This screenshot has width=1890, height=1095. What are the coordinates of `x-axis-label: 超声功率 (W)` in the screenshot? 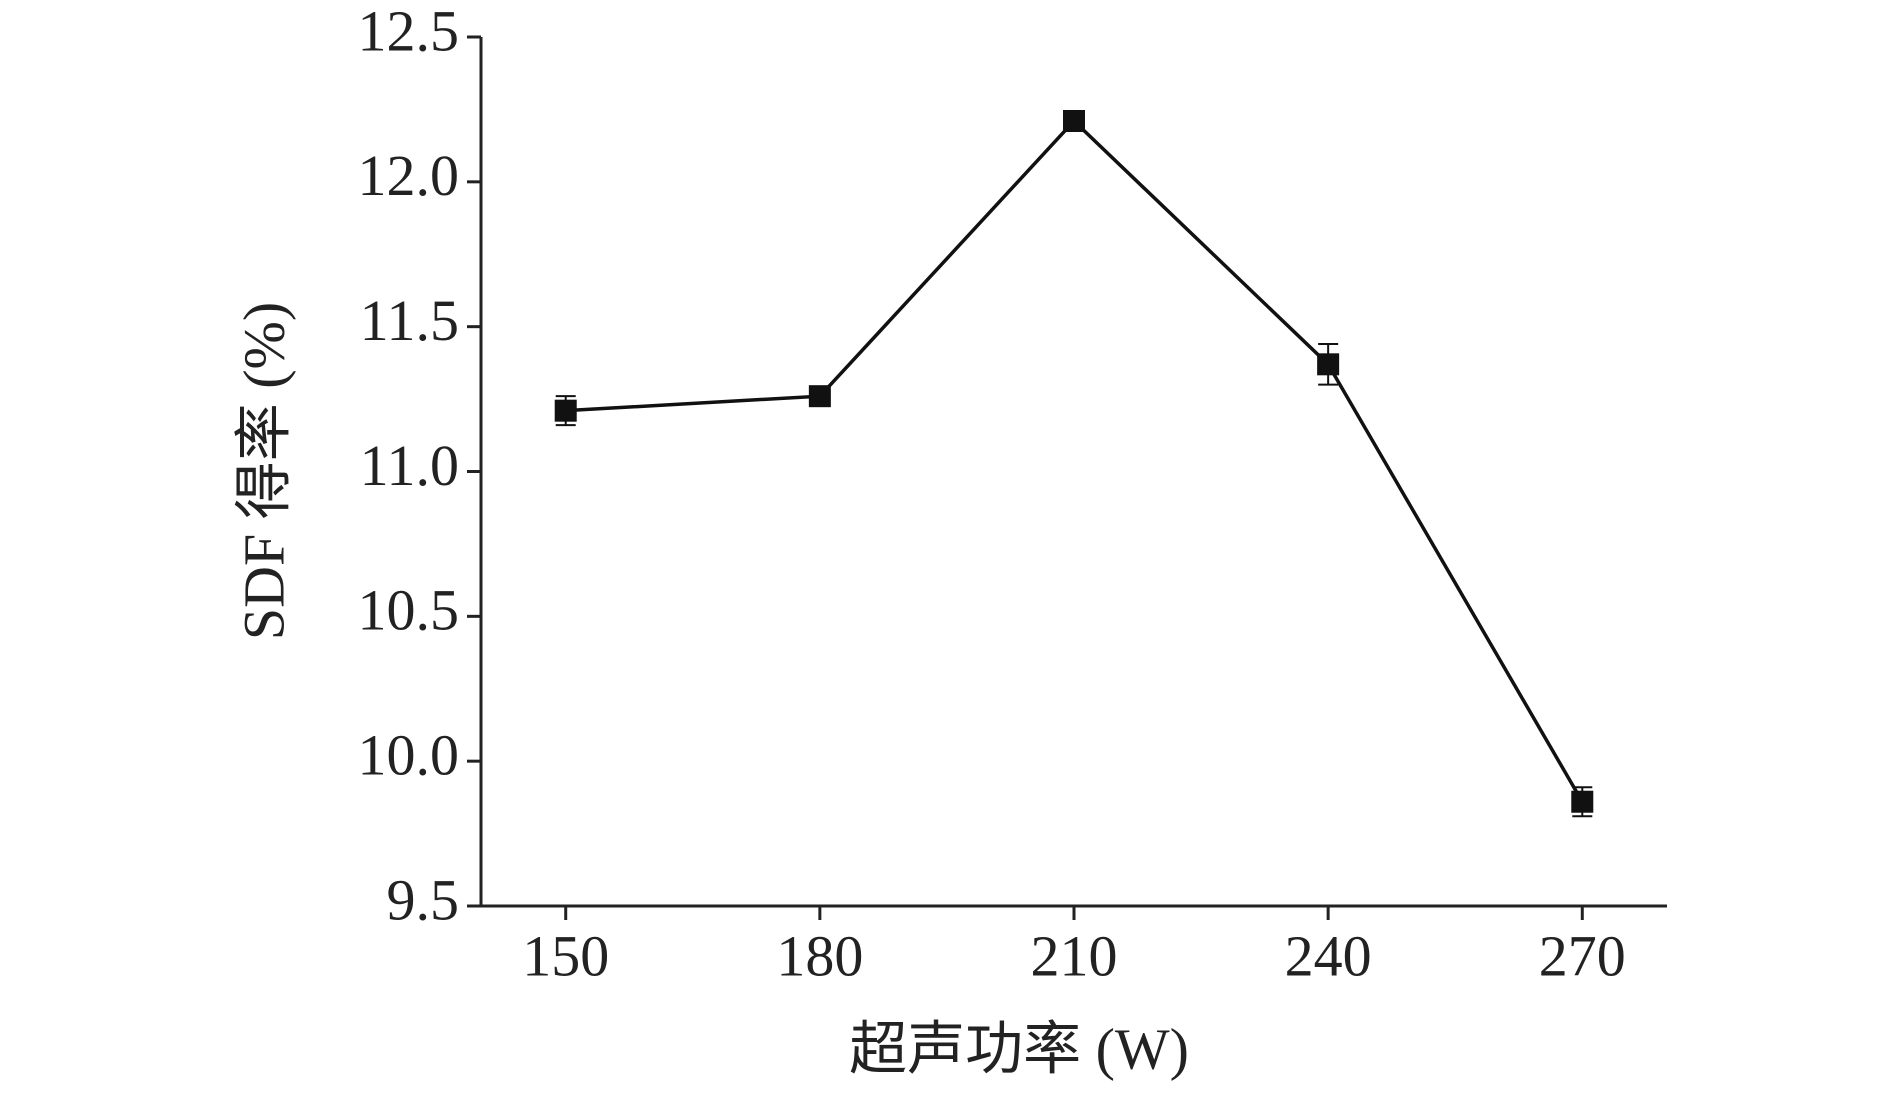 It's located at (1019, 1048).